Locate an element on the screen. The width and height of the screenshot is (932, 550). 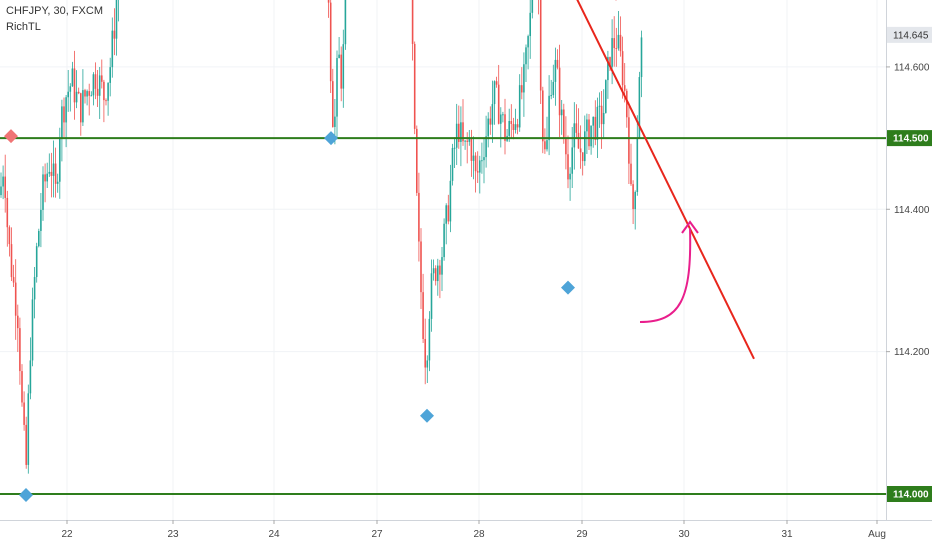
price-label-text: 114.000 is located at coordinates (911, 495).